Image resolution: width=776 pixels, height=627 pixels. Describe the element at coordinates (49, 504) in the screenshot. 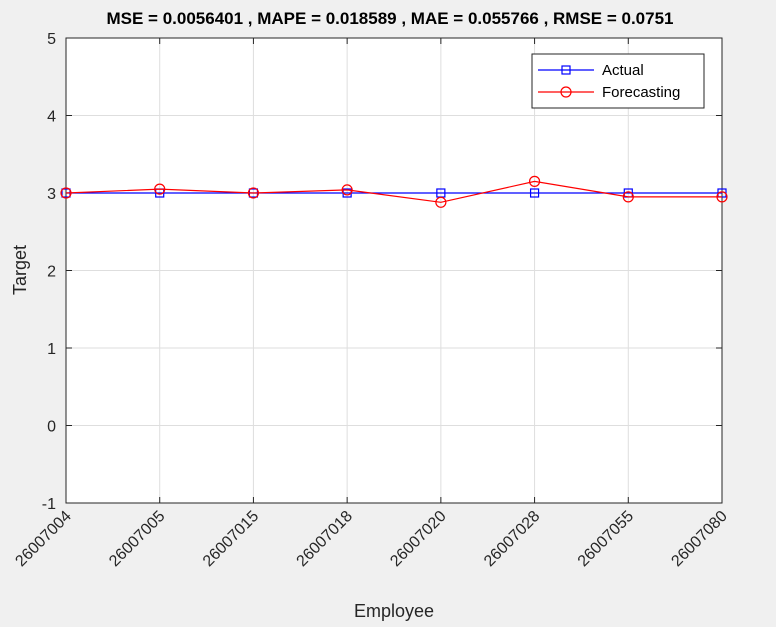

I see `y-tick-label: -1` at that location.